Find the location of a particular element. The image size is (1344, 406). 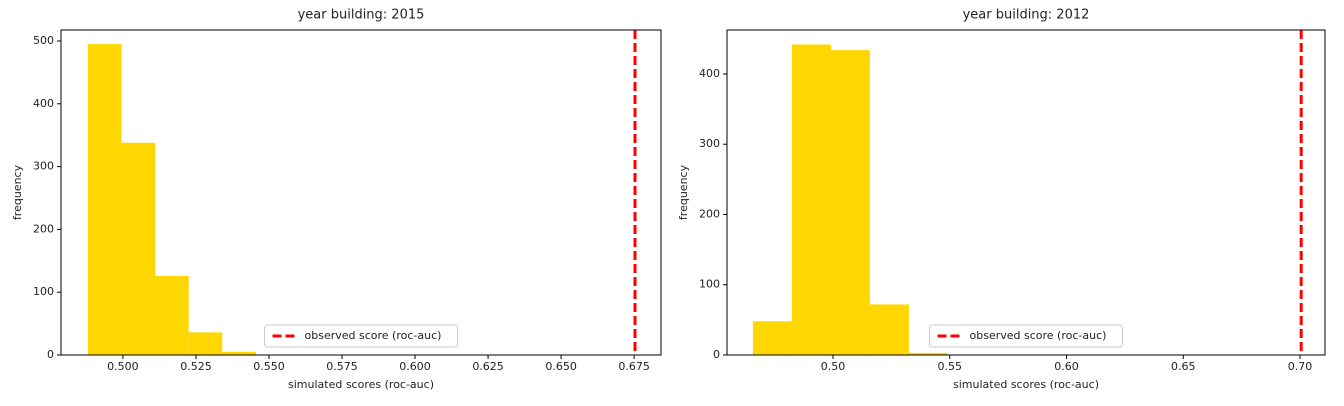

x-tick-label: 0.550 is located at coordinates (269, 366).